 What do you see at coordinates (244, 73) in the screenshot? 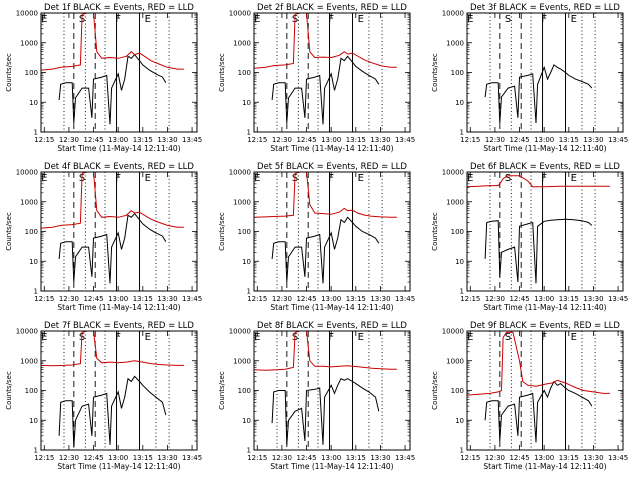
I see `panel-2-ytick-label: 100` at bounding box center [244, 73].